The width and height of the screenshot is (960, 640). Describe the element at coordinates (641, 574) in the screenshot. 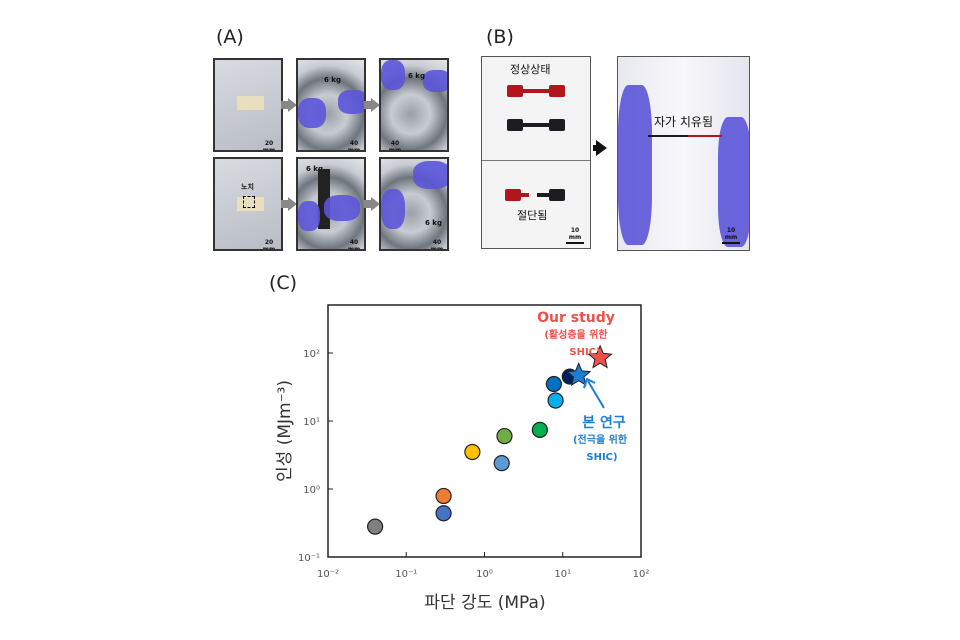

I see `x-tick-label: 10²` at that location.